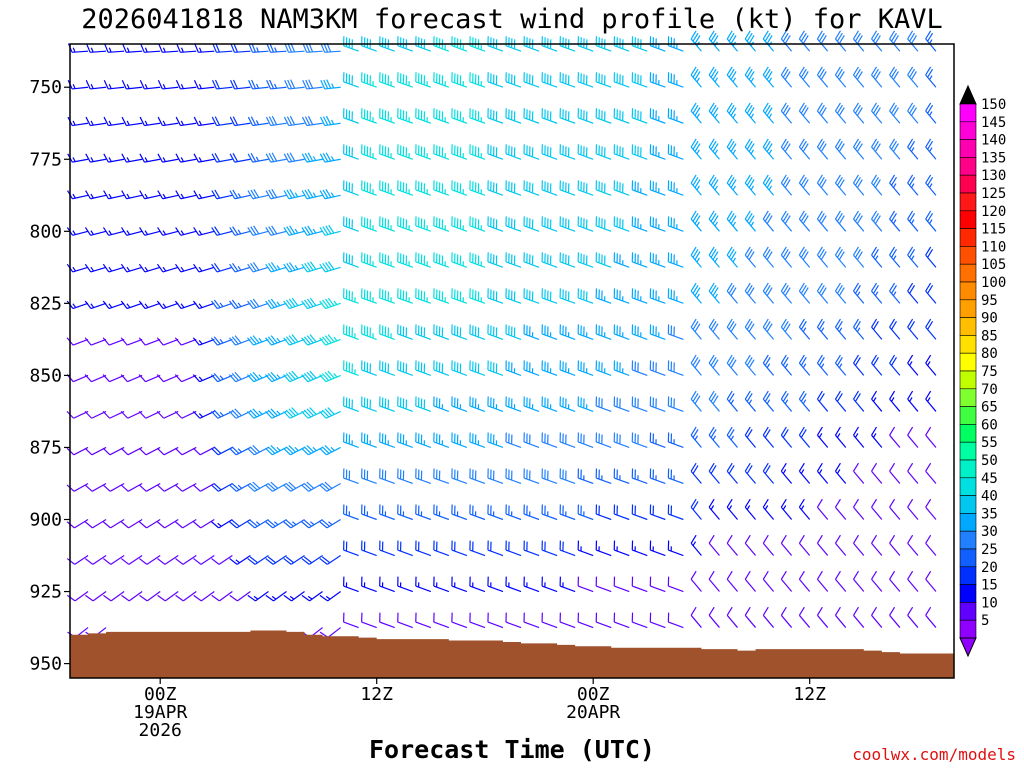  Describe the element at coordinates (993, 194) in the screenshot. I see `colorbar-label: 125` at that location.